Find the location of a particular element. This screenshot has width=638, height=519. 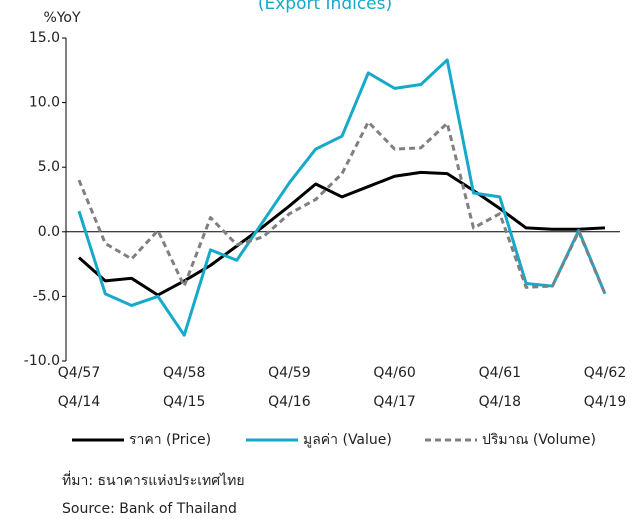

x-tick-label: Q4/62 is located at coordinates (605, 373).